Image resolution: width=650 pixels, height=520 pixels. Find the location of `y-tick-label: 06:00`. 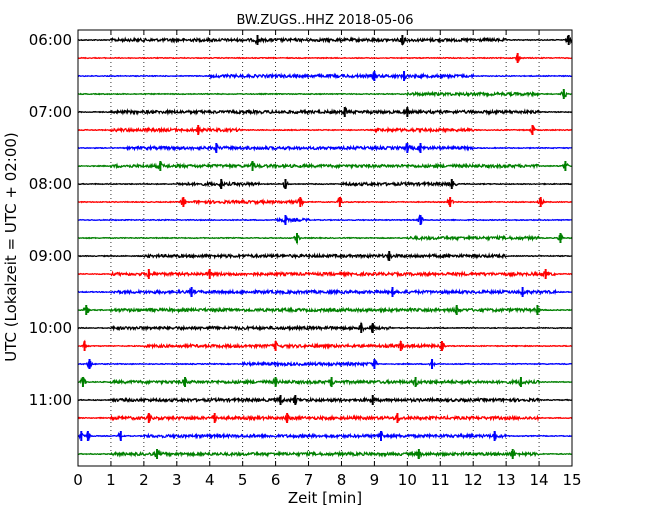

y-tick-label: 06:00 is located at coordinates (50, 40).